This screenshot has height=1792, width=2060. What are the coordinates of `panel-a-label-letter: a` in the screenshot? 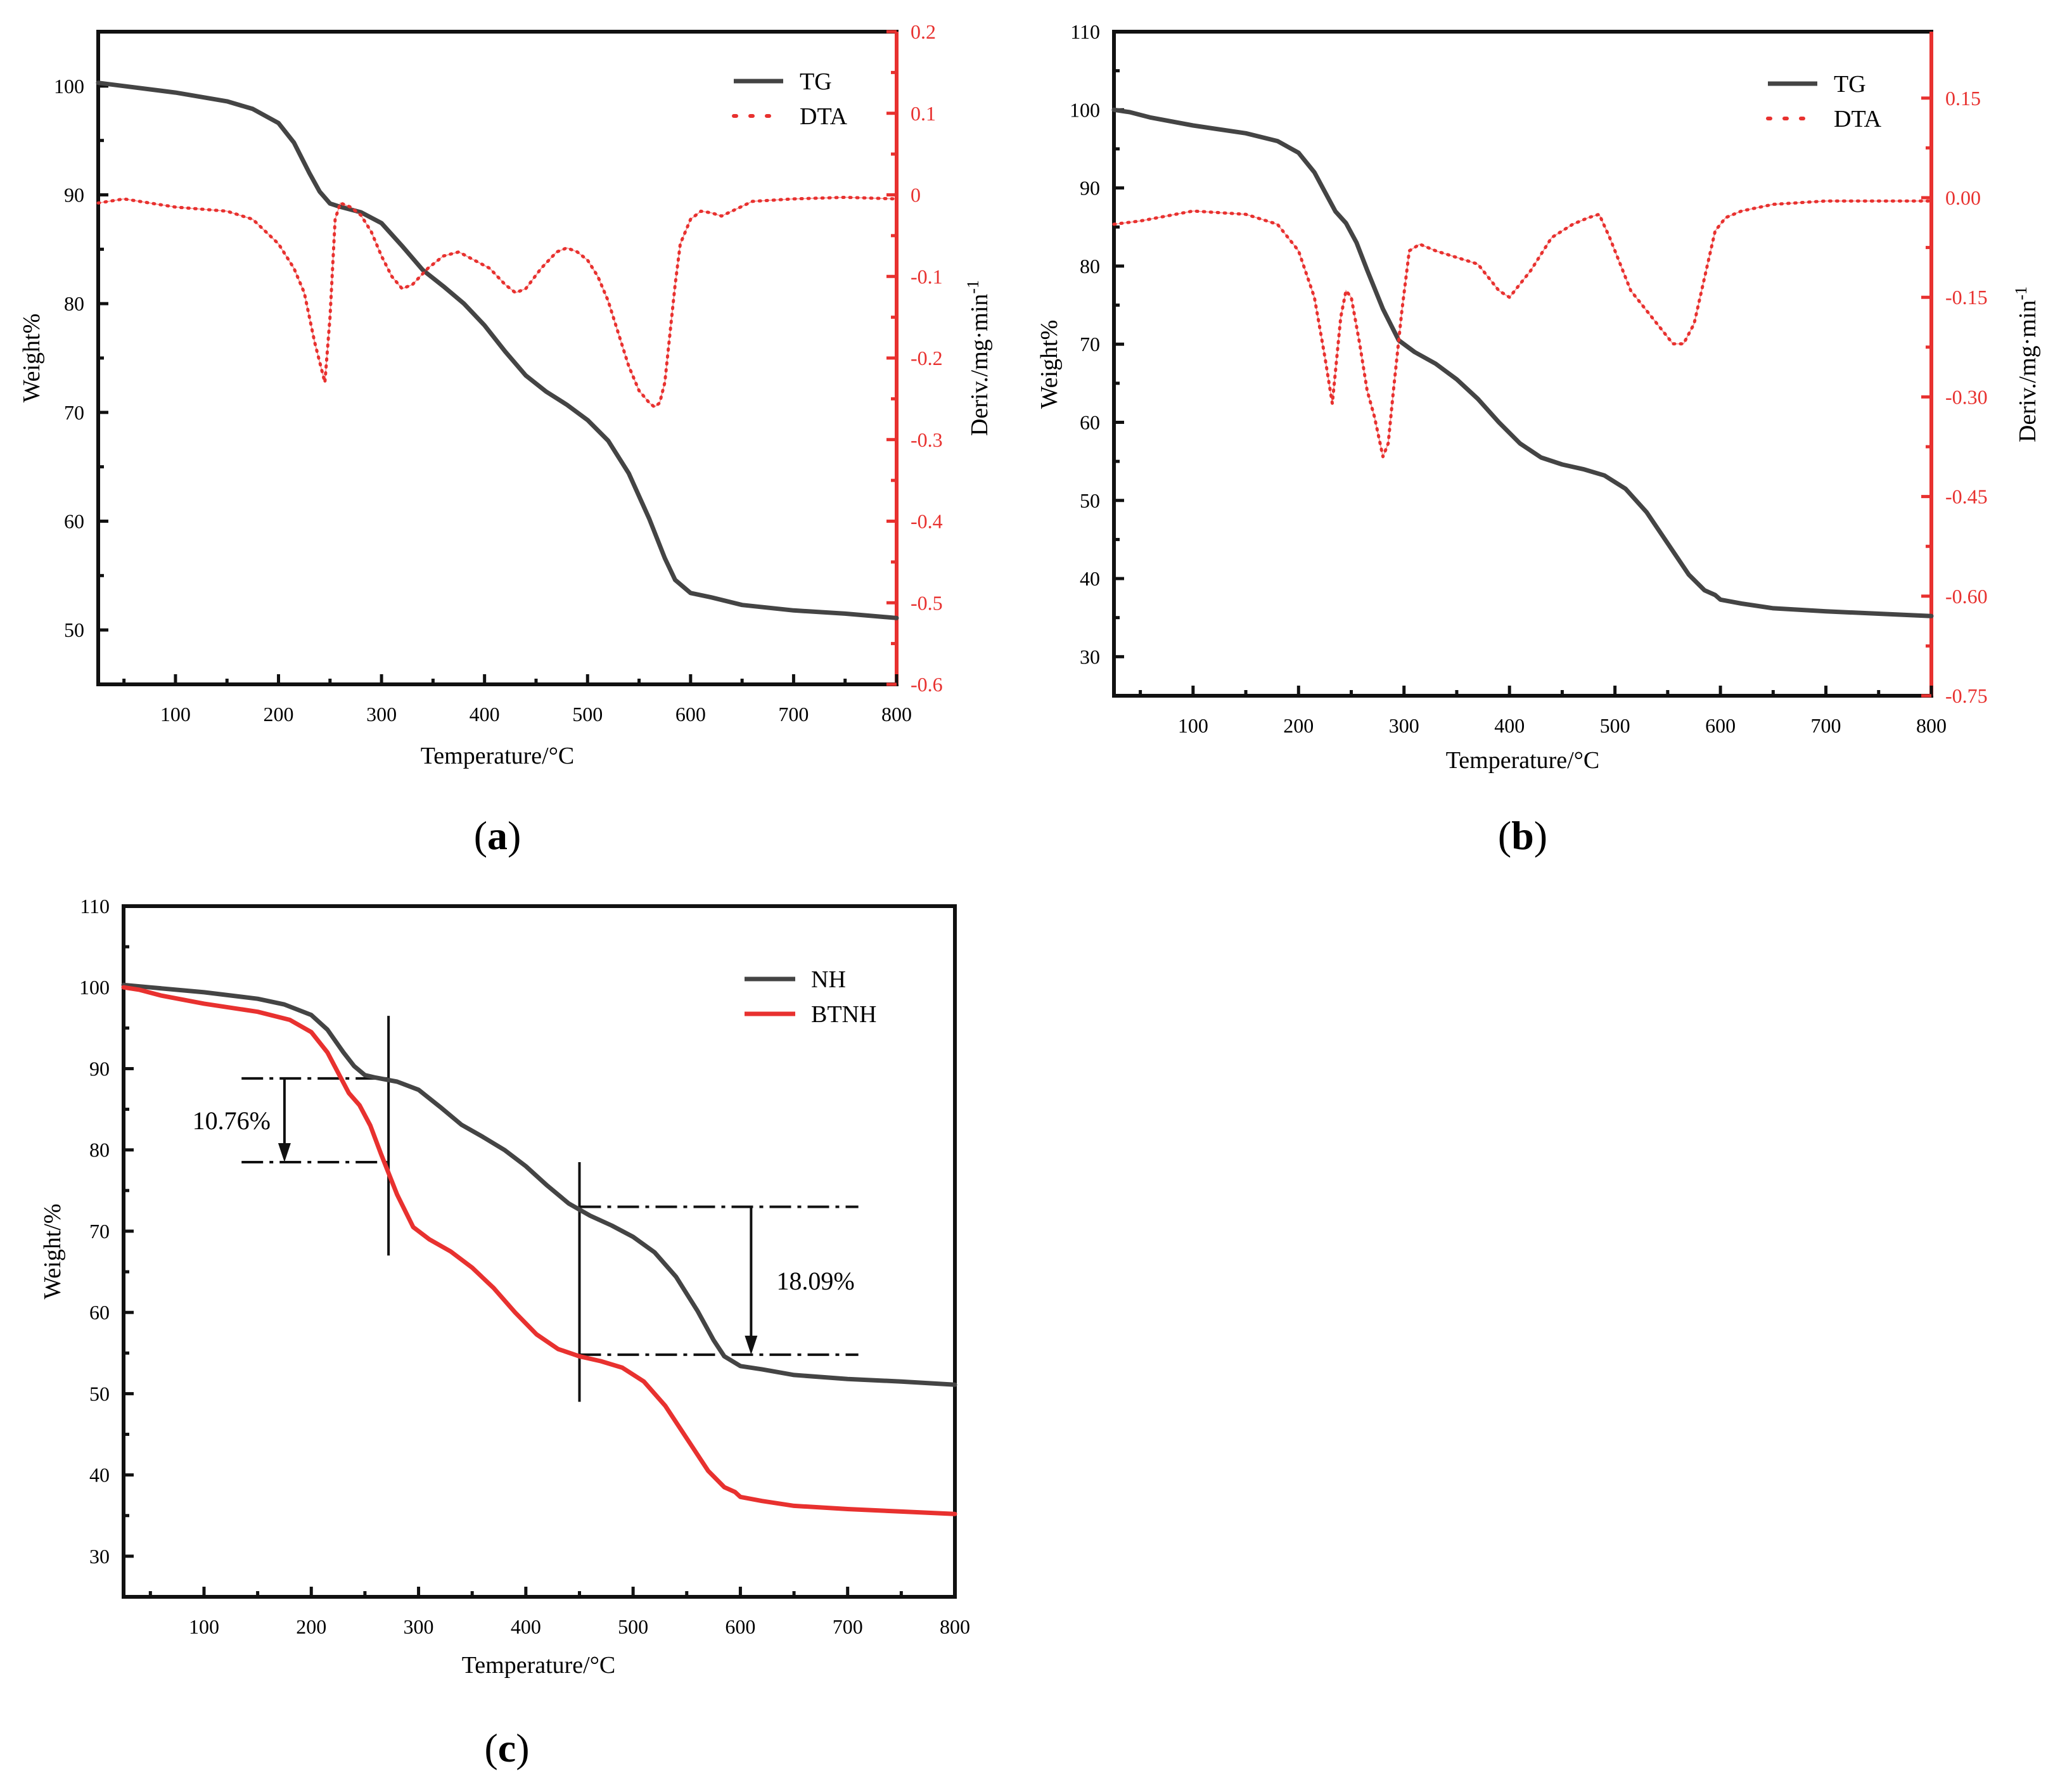 It's located at (497, 835).